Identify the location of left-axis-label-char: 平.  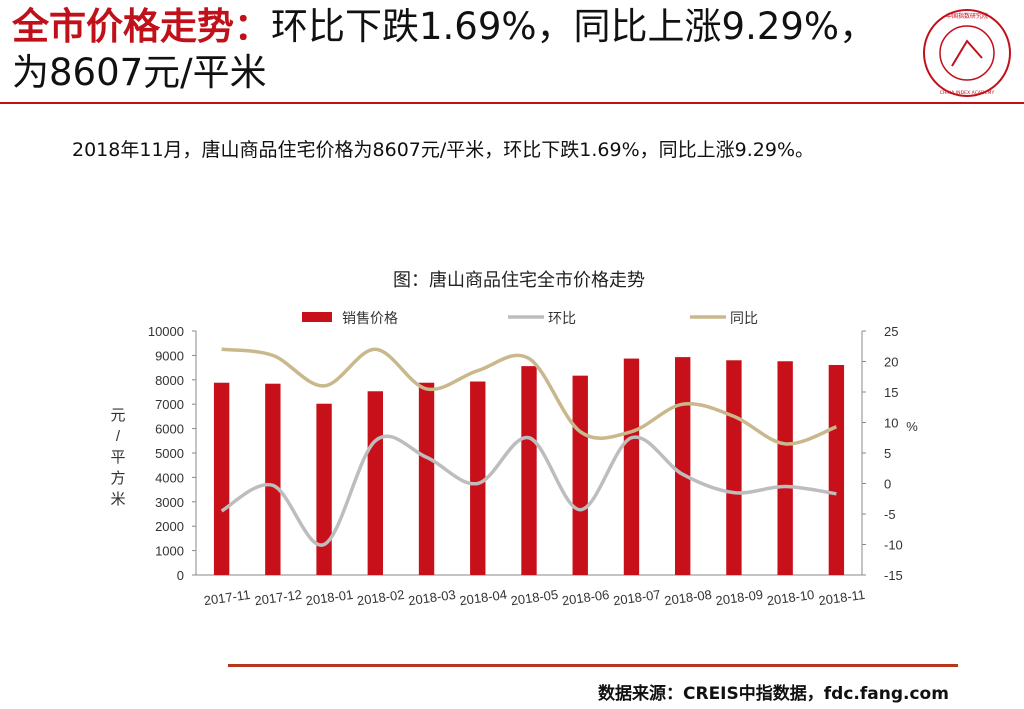
(117, 457).